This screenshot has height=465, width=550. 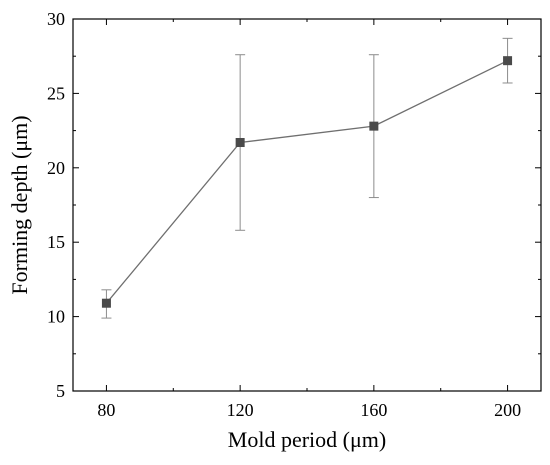 I want to click on x-axis-title: Mold period (μm), so click(x=307, y=439).